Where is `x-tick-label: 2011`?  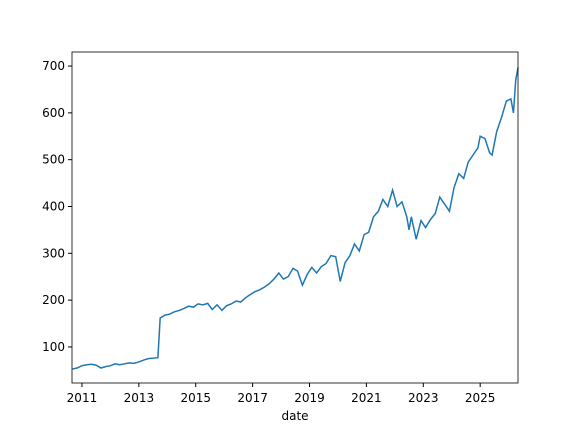
x-tick-label: 2011 is located at coordinates (82, 398).